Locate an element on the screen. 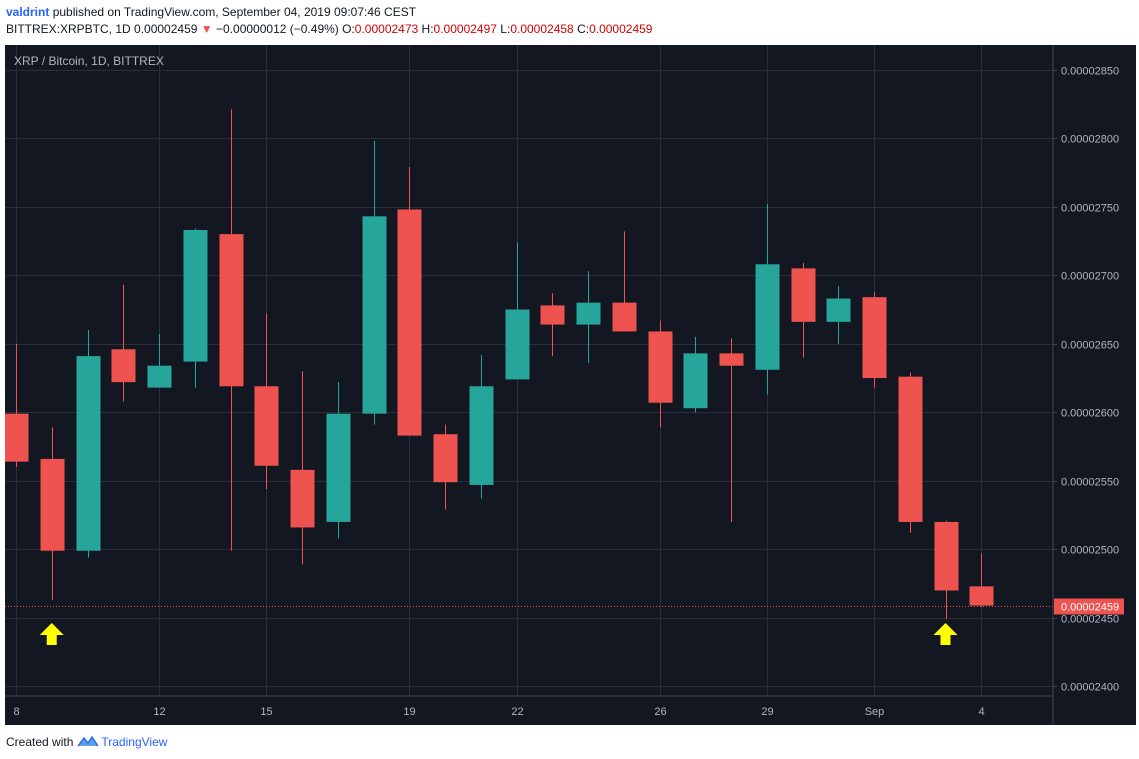 This screenshot has height=759, width=1139. last-price-badge-label: 0.00002459 is located at coordinates (1090, 608).